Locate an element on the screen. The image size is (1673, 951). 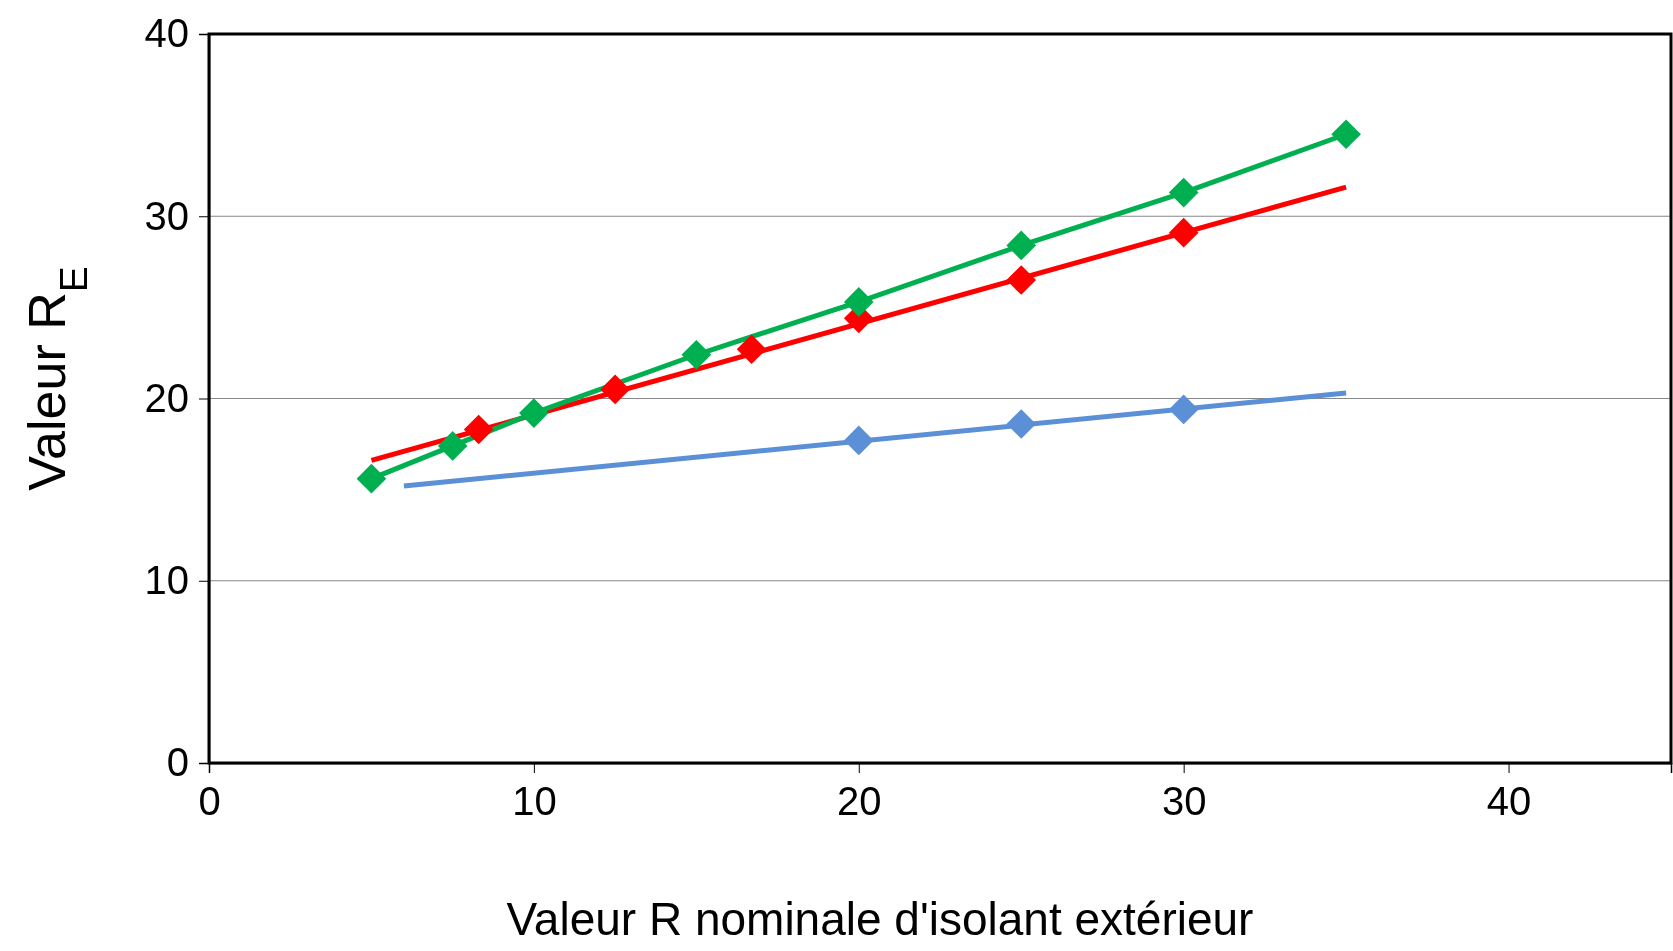
x-tick-label: 10 is located at coordinates (534, 801).